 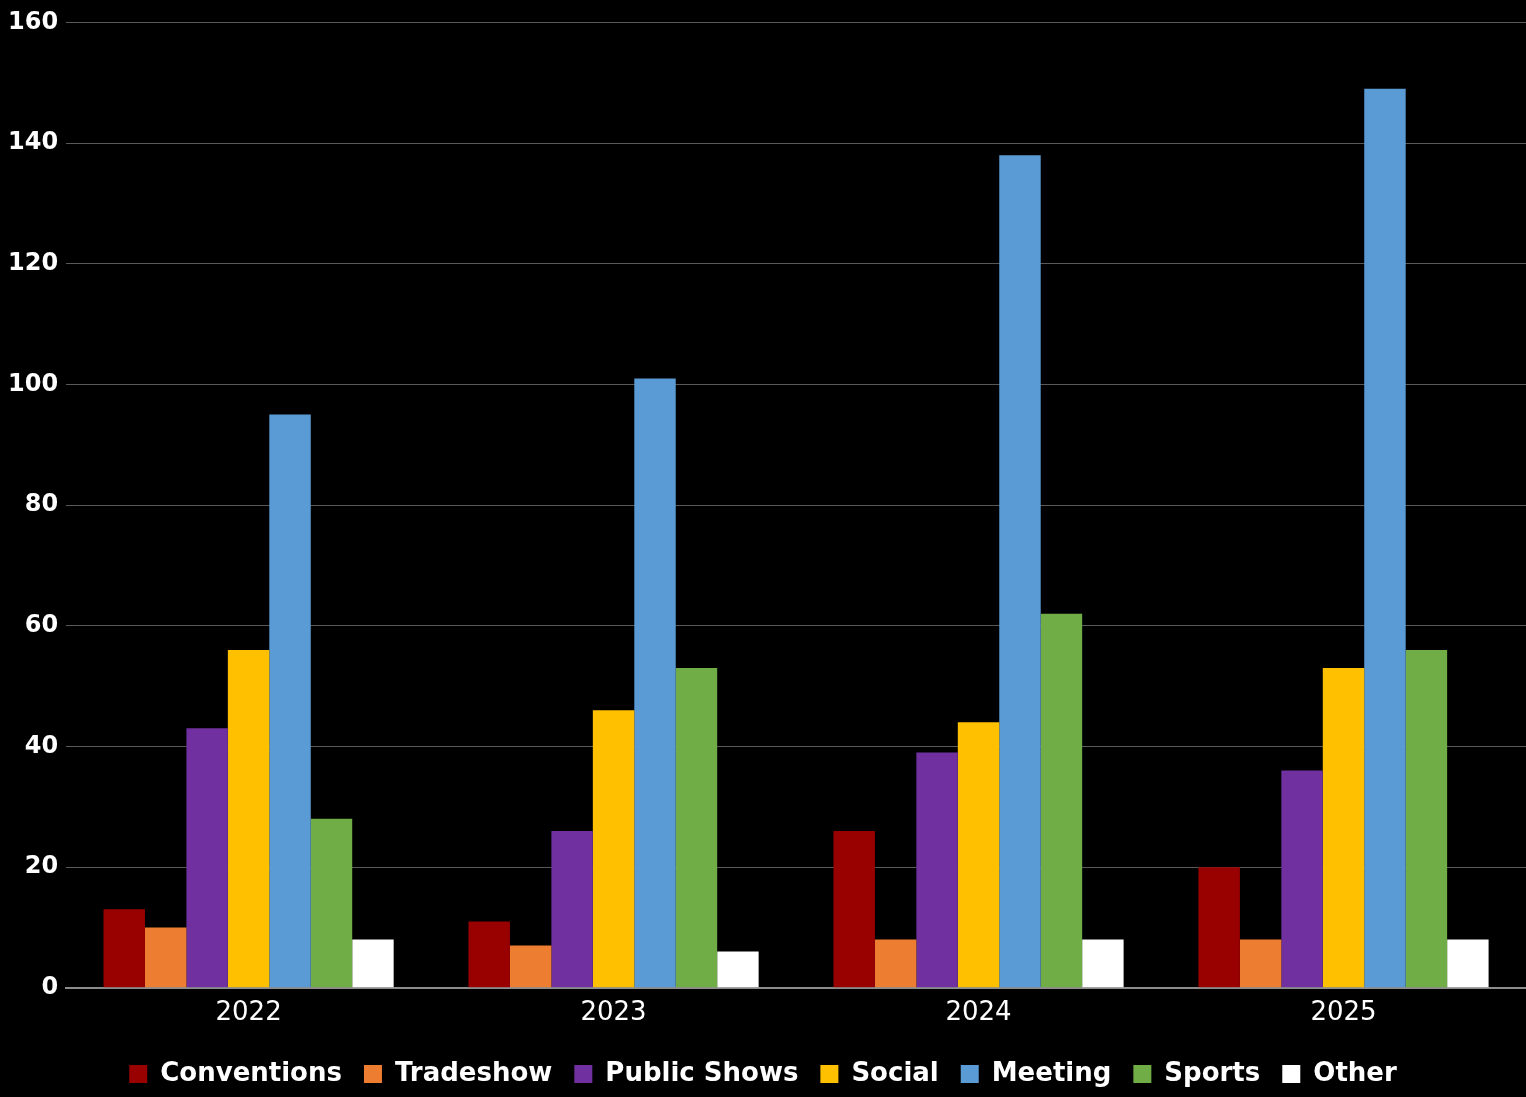 I want to click on y-tick-label: 80, so click(x=41, y=503).